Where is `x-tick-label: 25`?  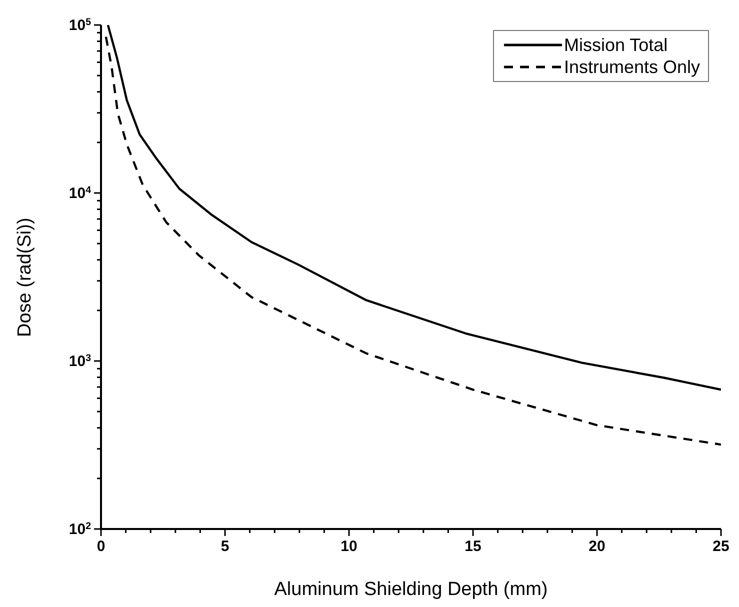 x-tick-label: 25 is located at coordinates (721, 546).